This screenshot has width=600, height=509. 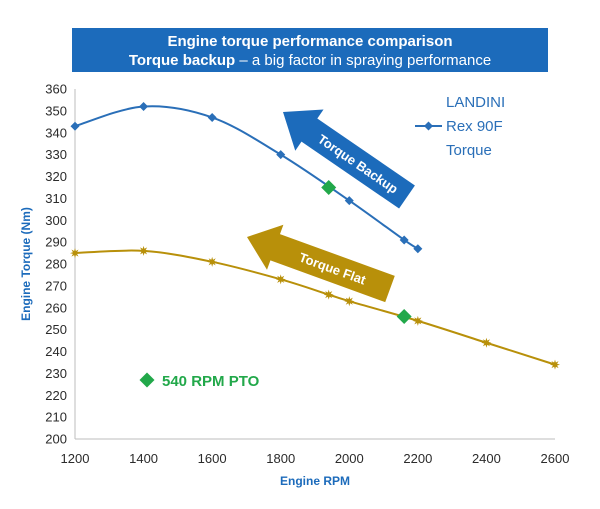 What do you see at coordinates (56, 329) in the screenshot?
I see `y-tick-label: 250` at bounding box center [56, 329].